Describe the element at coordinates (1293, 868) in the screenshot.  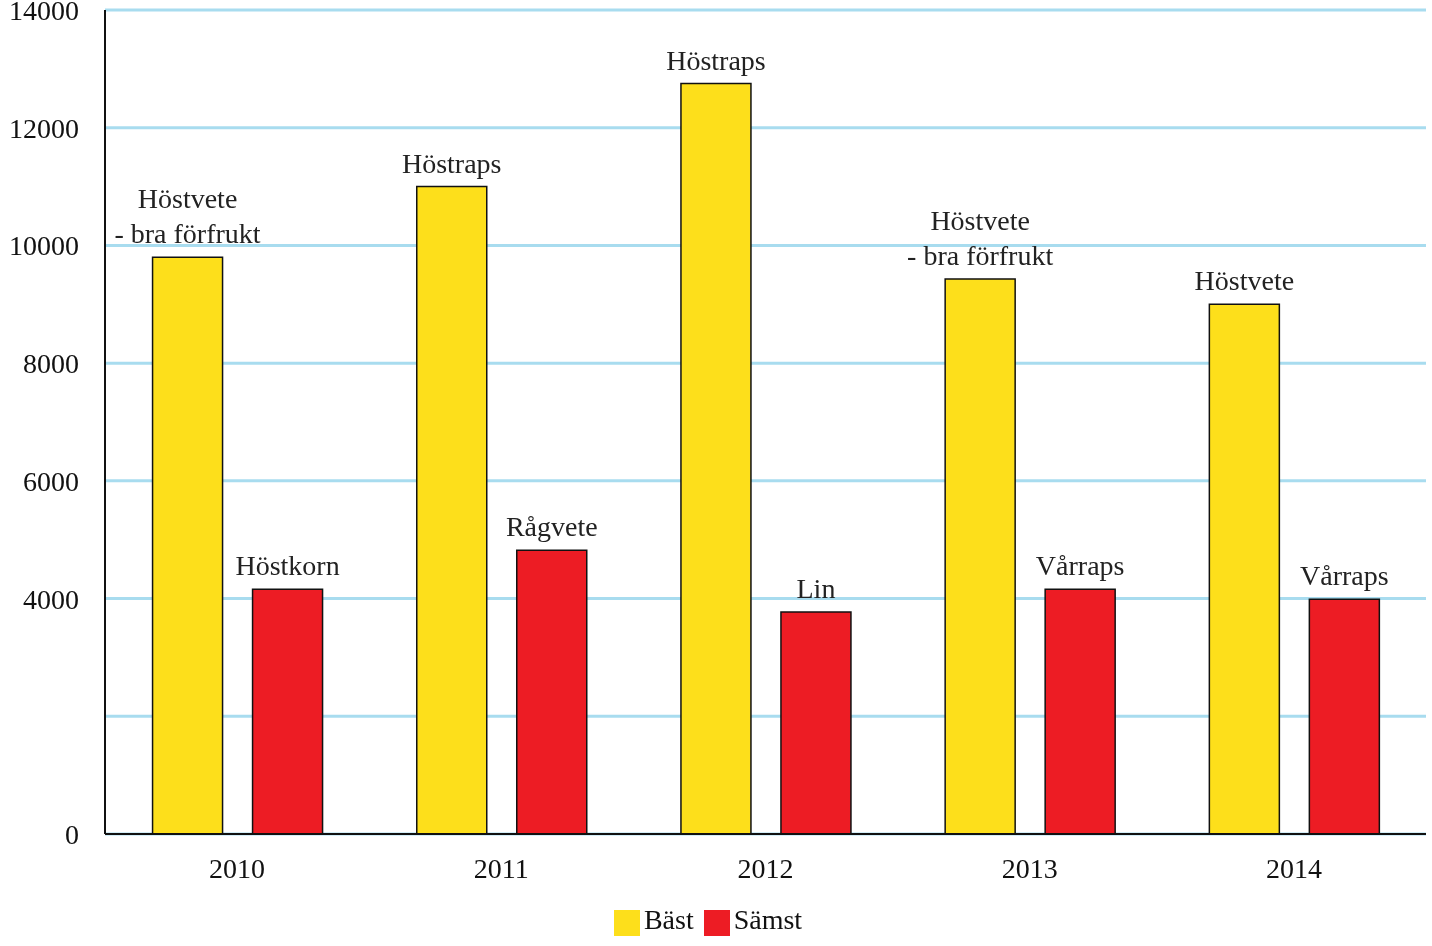
I see `x-tick-label: 2014` at that location.